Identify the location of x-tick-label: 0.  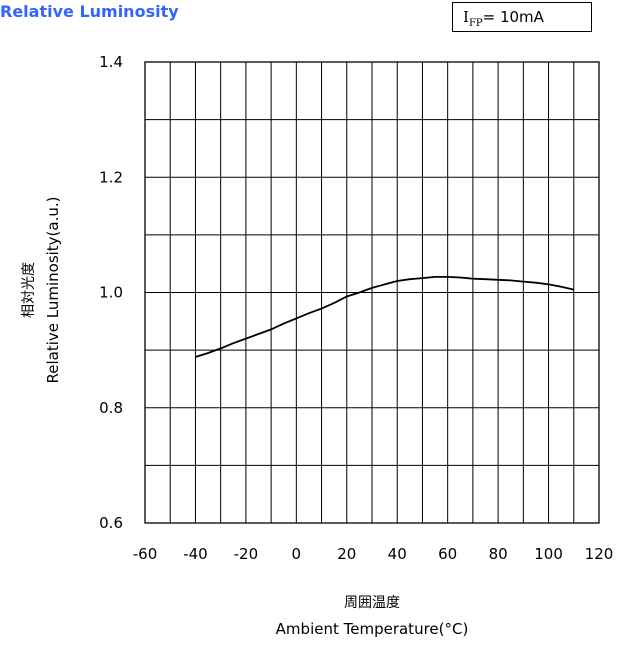
(297, 554).